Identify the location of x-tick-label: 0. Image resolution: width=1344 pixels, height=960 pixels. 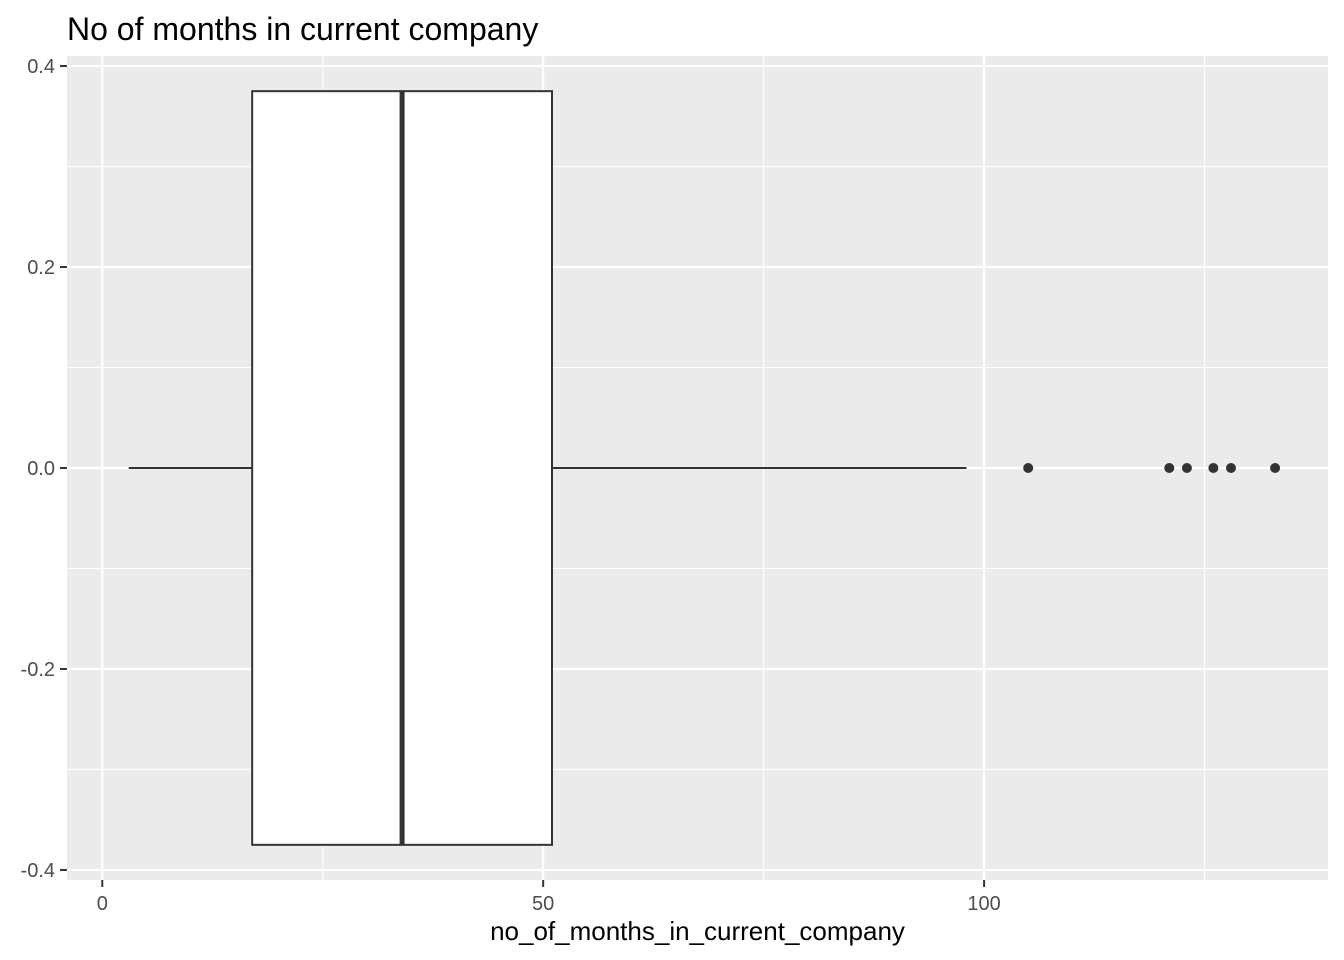
(102, 904).